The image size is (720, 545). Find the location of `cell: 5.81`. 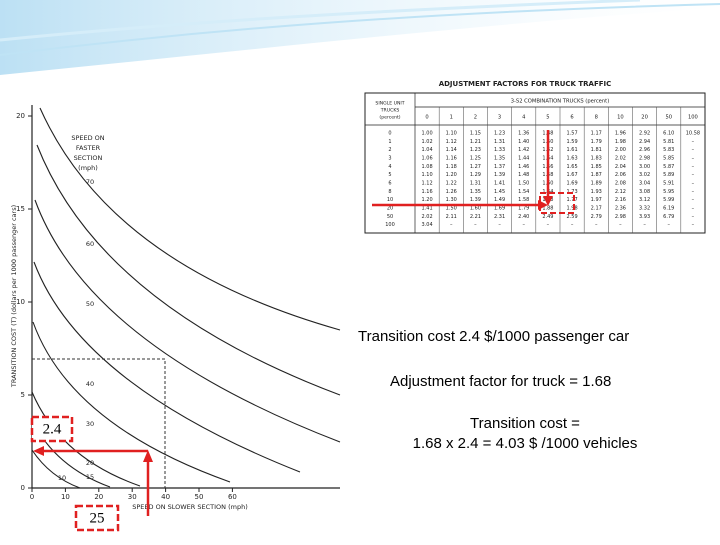

cell: 5.81 is located at coordinates (668, 142).